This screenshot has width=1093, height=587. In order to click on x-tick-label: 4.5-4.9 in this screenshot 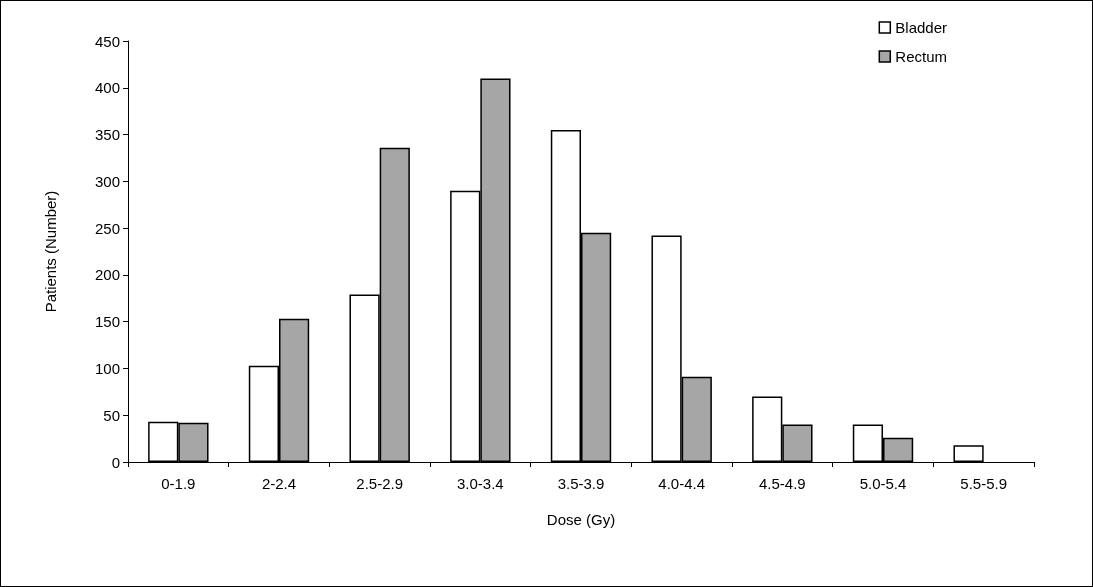, I will do `click(782, 483)`.